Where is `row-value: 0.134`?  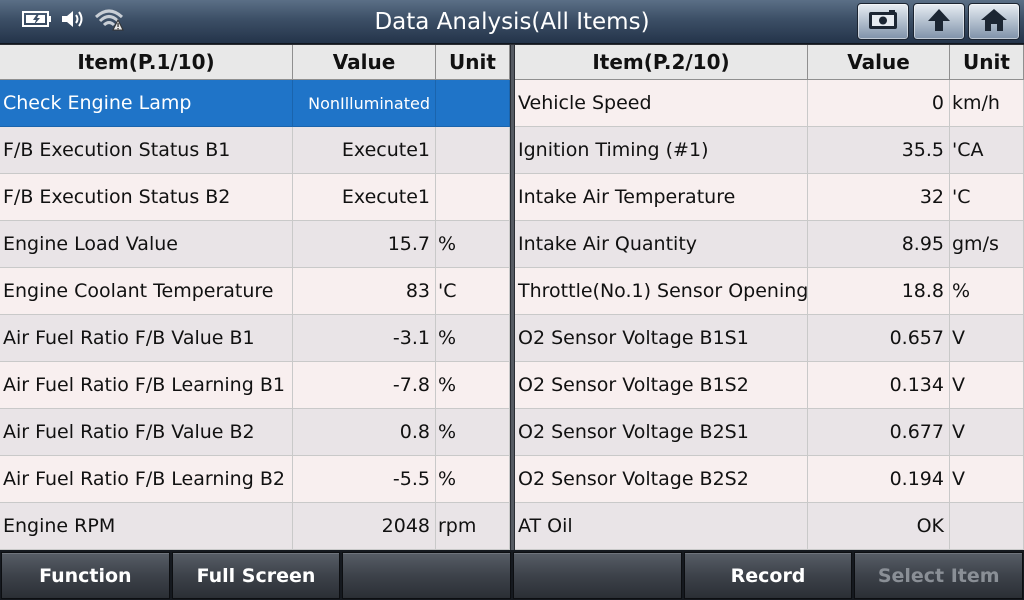 row-value: 0.134 is located at coordinates (879, 385).